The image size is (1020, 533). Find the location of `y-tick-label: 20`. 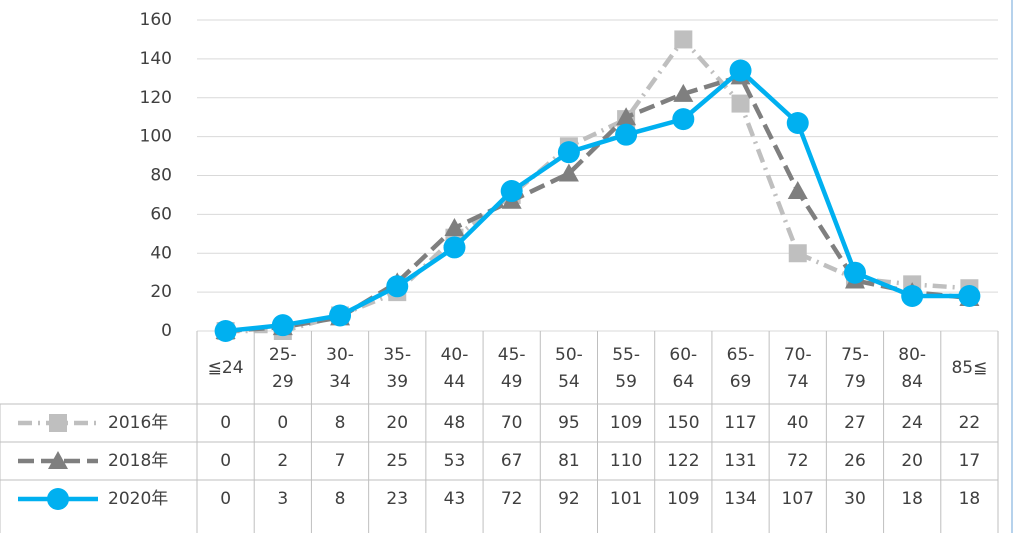

y-tick-label: 20 is located at coordinates (161, 292).